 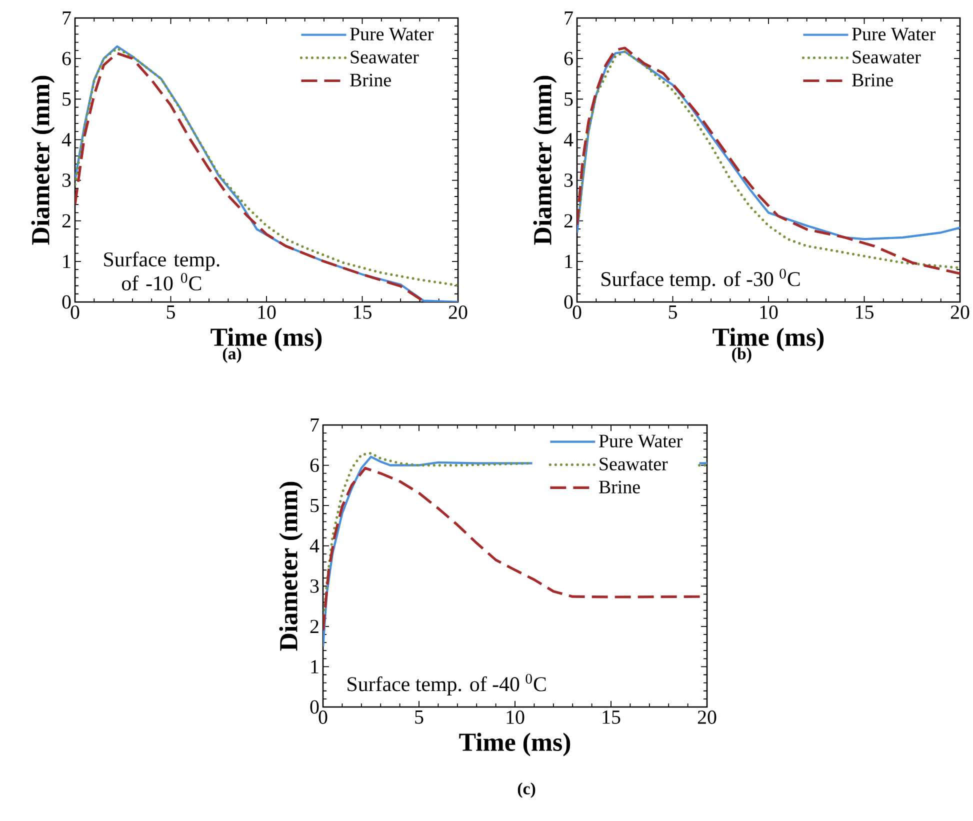 What do you see at coordinates (447, 685) in the screenshot?
I see `annotation: Surface temp. of -40 $^{0}$C` at bounding box center [447, 685].